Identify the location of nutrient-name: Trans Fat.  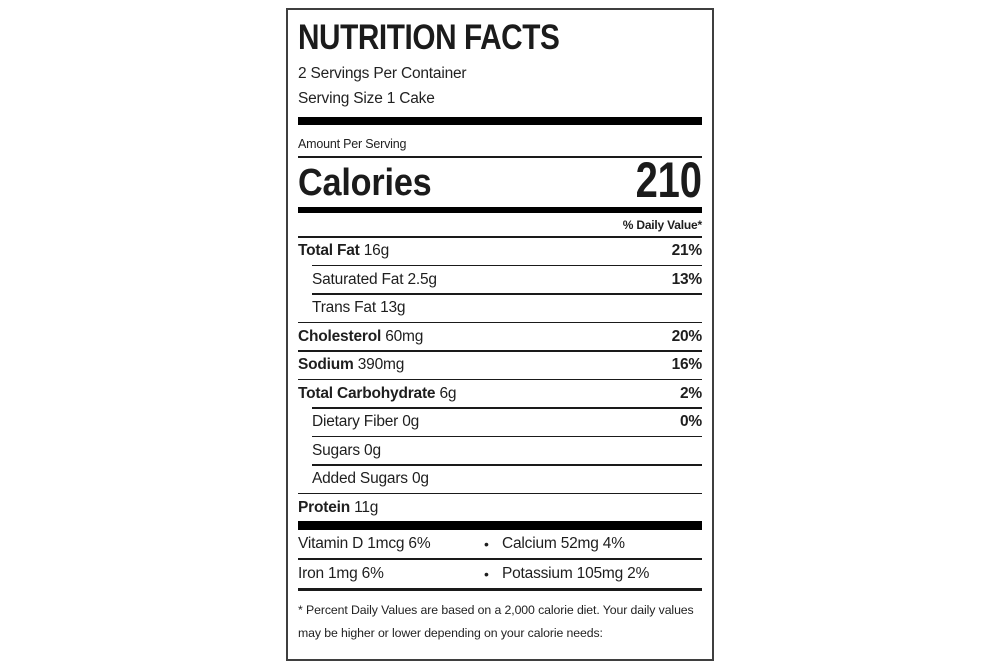
(344, 307).